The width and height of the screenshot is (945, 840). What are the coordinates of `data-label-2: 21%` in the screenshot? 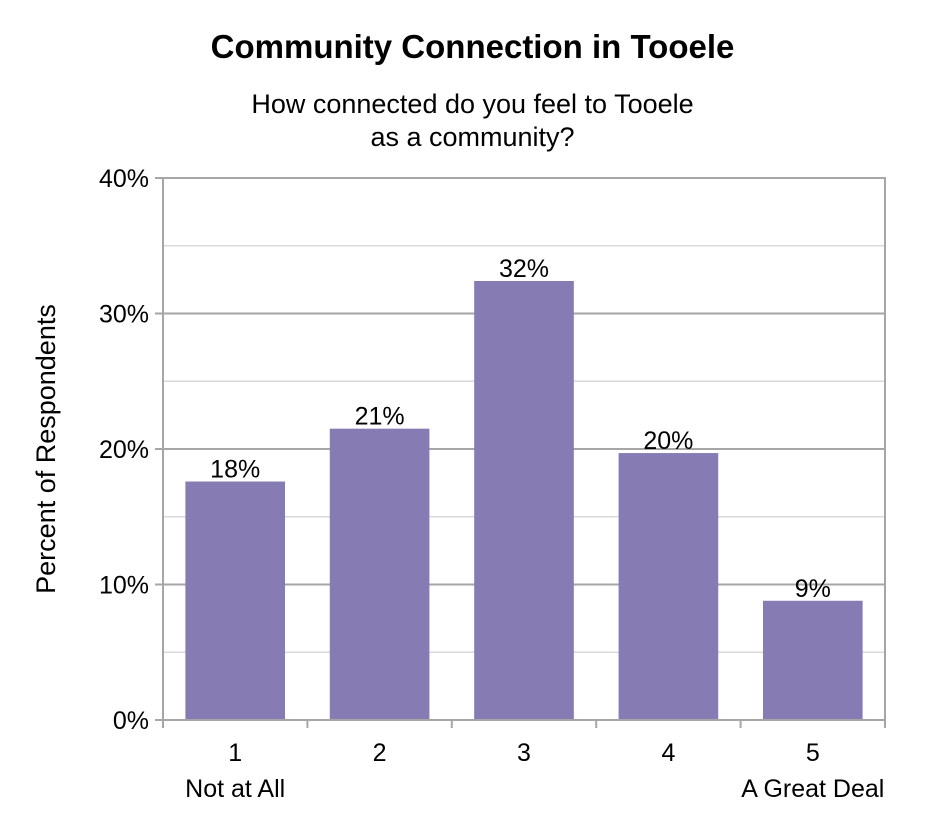 It's located at (380, 417).